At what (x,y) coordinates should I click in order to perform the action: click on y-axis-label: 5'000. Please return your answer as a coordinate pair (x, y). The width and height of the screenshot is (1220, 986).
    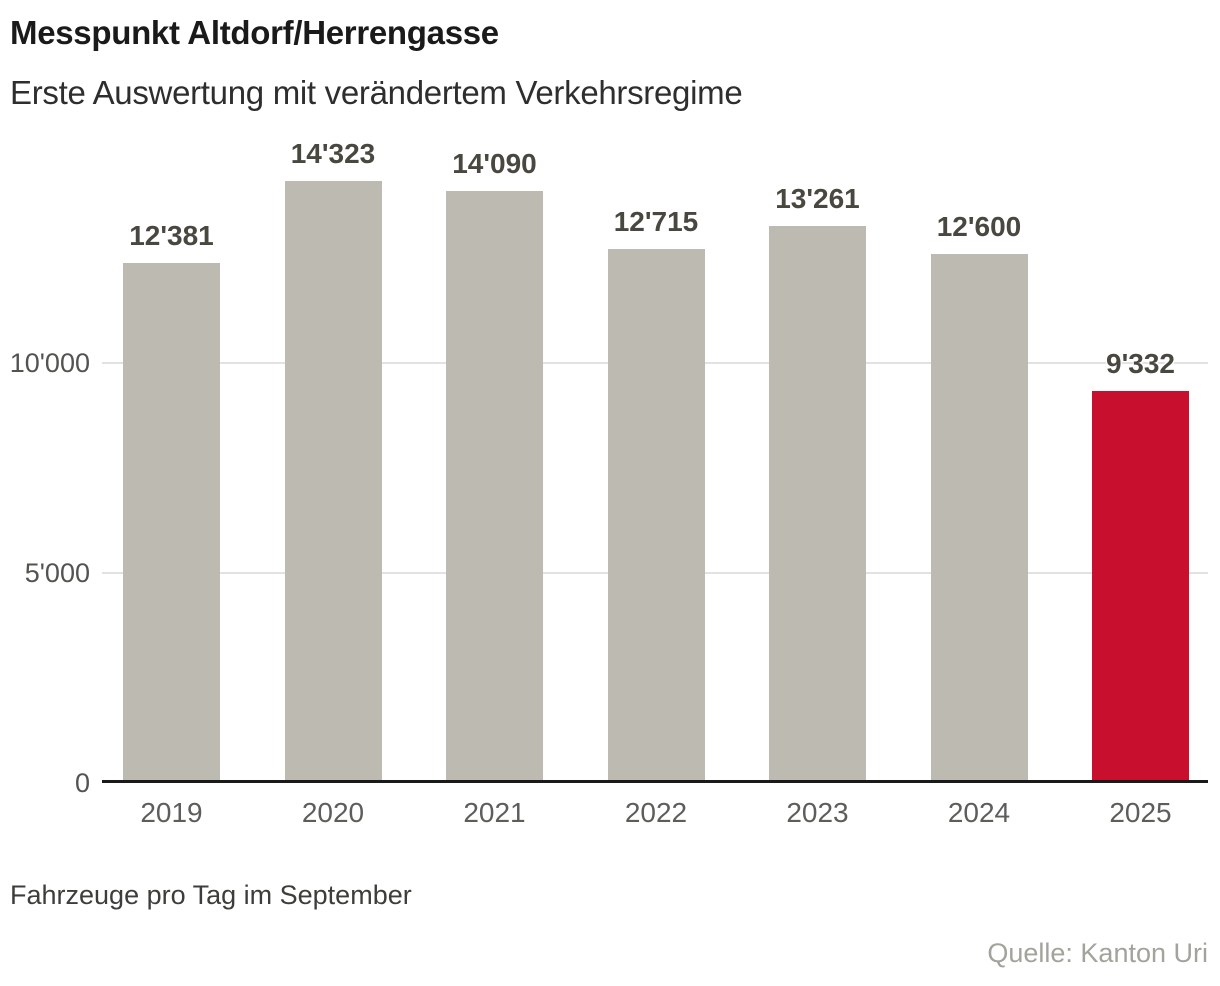
    Looking at the image, I should click on (57, 573).